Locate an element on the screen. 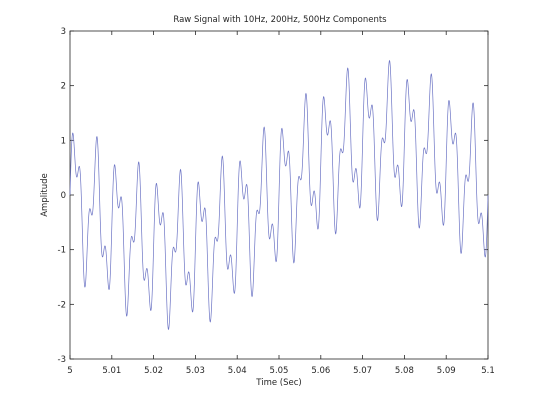 The height and width of the screenshot is (409, 540). y-axis-label: Amplitude is located at coordinates (45, 195).